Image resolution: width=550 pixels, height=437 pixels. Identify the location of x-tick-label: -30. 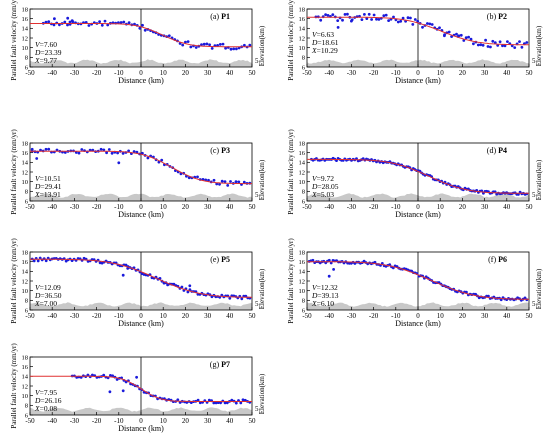
(352, 73).